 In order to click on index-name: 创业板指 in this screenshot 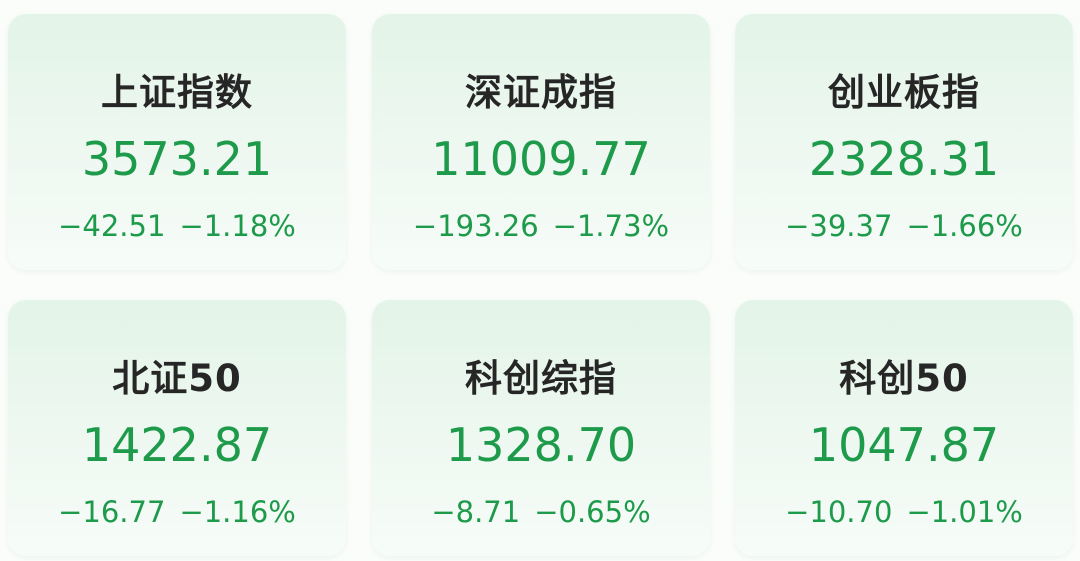, I will do `click(904, 92)`.